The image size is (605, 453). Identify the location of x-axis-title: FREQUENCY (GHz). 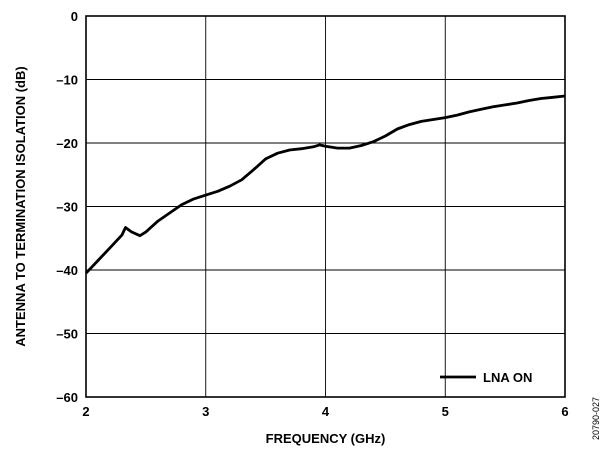
(326, 438).